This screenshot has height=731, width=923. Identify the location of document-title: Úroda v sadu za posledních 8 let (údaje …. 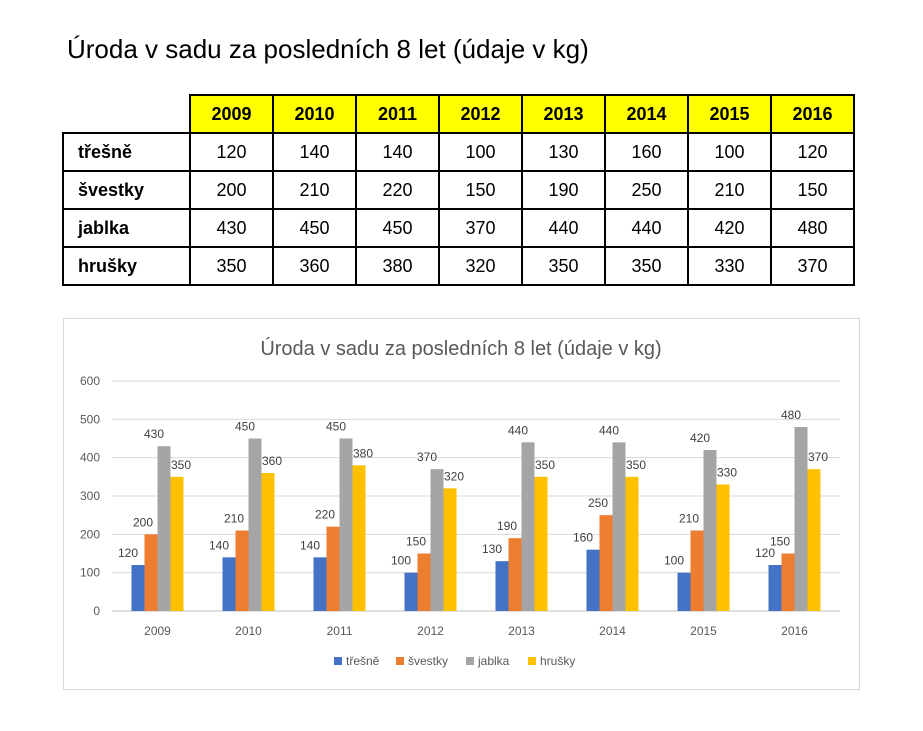
(328, 49).